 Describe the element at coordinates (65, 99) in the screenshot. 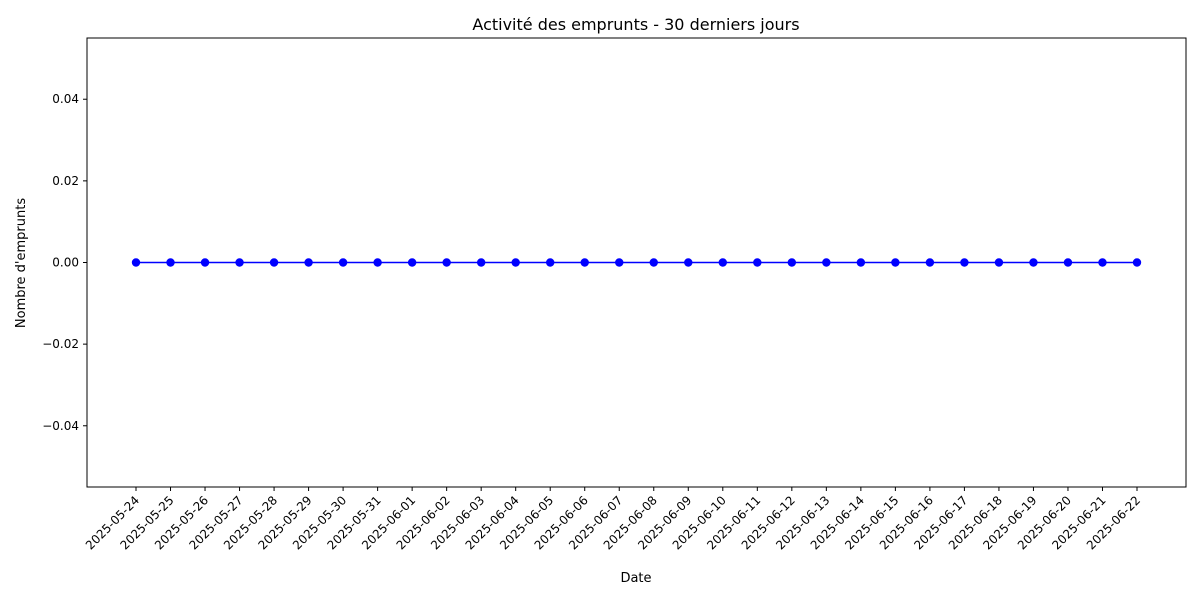

I see `y-tick-label: 0.04` at that location.